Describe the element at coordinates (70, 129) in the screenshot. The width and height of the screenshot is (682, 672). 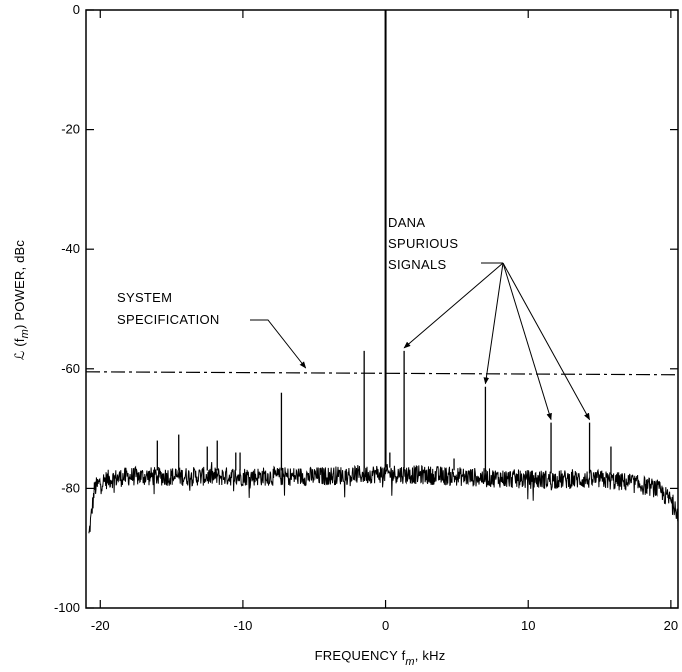
I see `y-tick-label: -20` at that location.